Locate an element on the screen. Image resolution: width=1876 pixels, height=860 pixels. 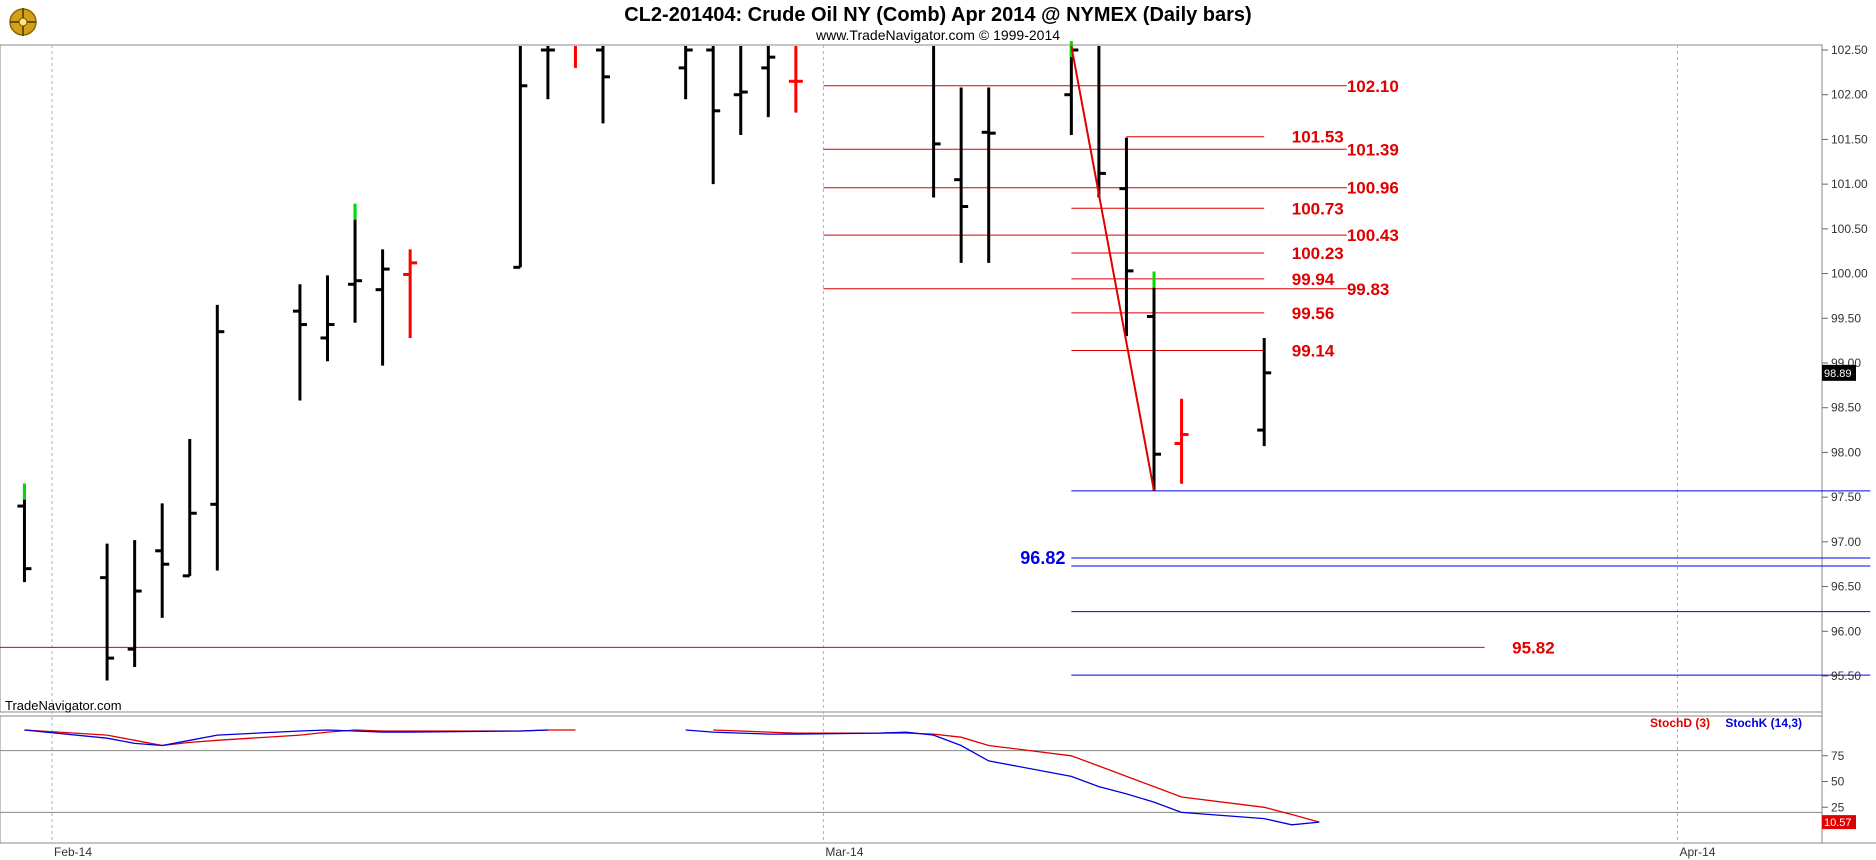
price-tick-label: 102.00 is located at coordinates (1849, 95).